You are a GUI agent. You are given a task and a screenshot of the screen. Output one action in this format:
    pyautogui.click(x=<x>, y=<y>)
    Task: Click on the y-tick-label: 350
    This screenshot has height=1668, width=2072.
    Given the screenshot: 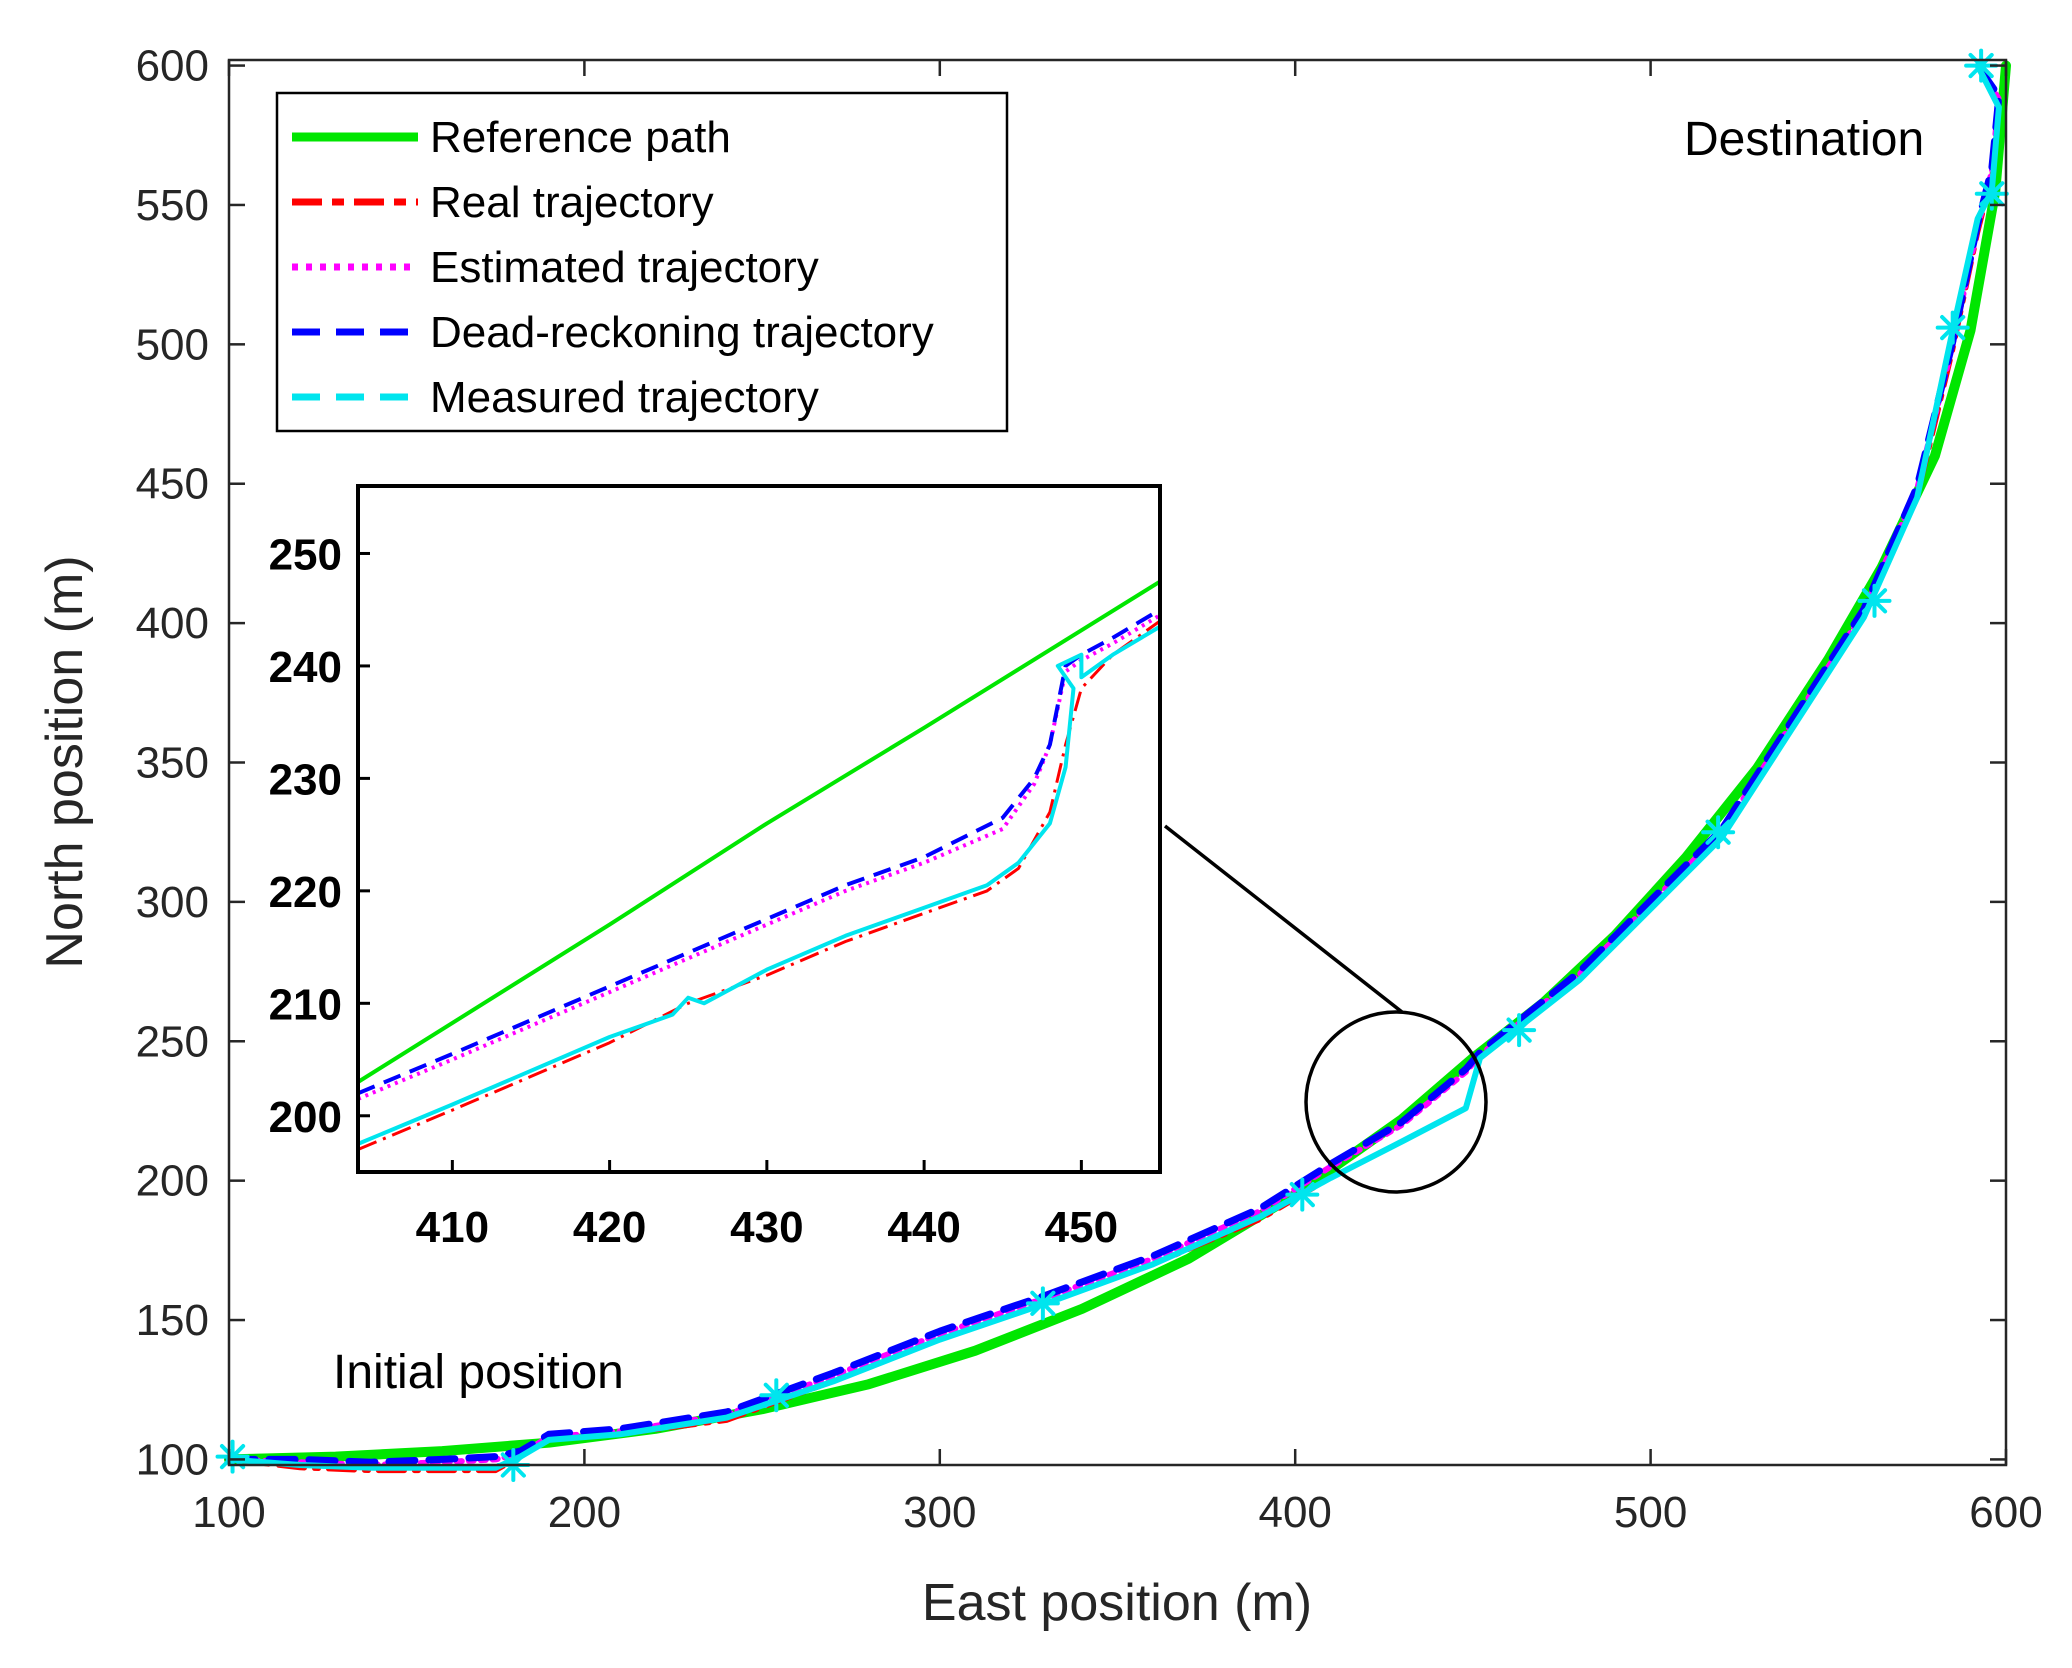 What is the action you would take?
    pyautogui.click(x=172, y=763)
    